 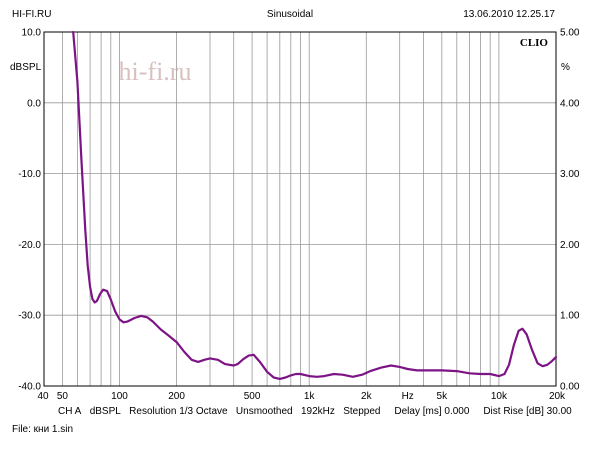 What do you see at coordinates (527, 411) in the screenshot?
I see `setting-dist-rise: Dist Rise [dB] 30.00` at bounding box center [527, 411].